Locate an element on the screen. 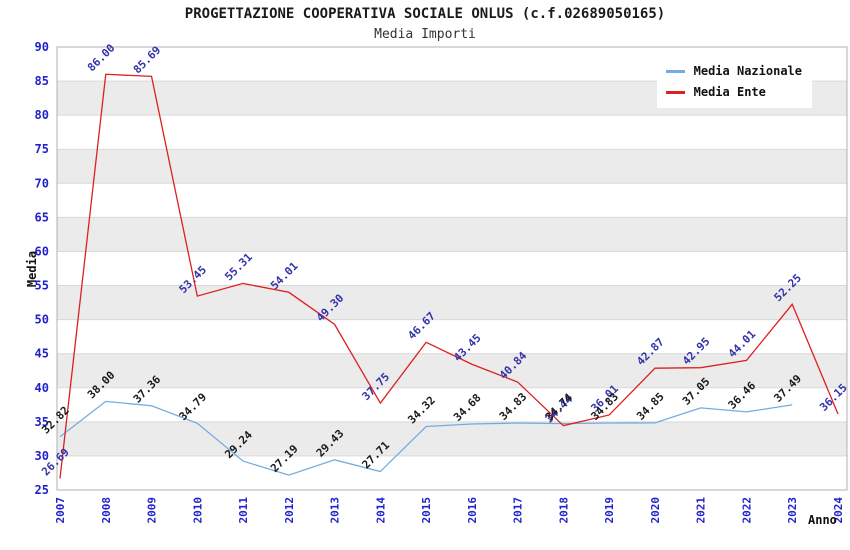 This screenshot has width=850, height=550. x-axis-tick-label: 2015 is located at coordinates (426, 510).